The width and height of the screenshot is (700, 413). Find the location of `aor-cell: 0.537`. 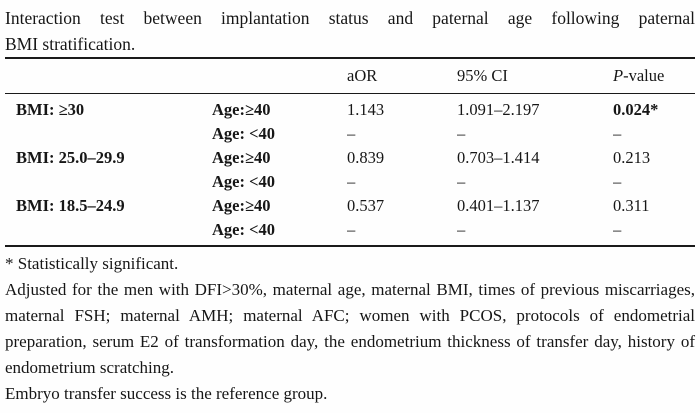

aor-cell: 0.537 is located at coordinates (366, 205).